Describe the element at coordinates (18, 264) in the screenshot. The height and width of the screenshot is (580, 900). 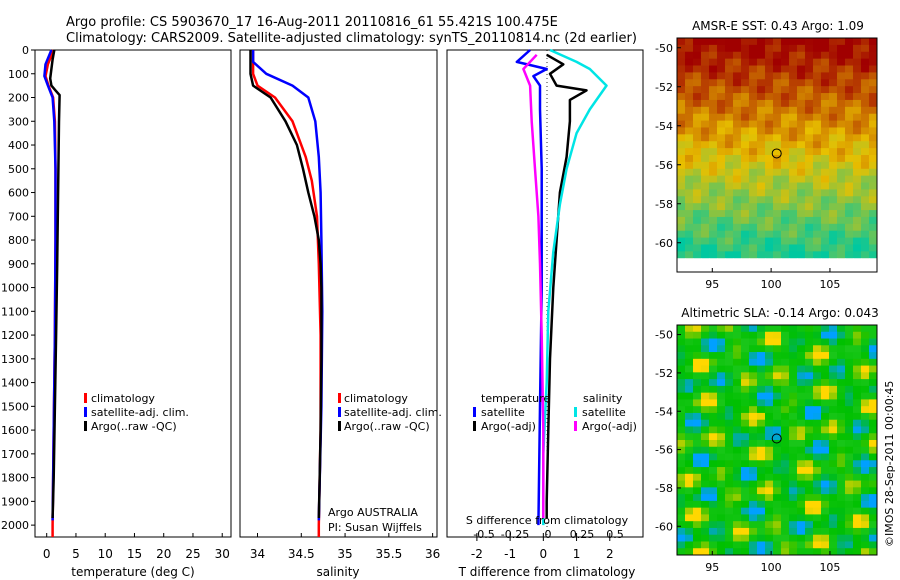
I see `depth-tick-label: 900` at that location.